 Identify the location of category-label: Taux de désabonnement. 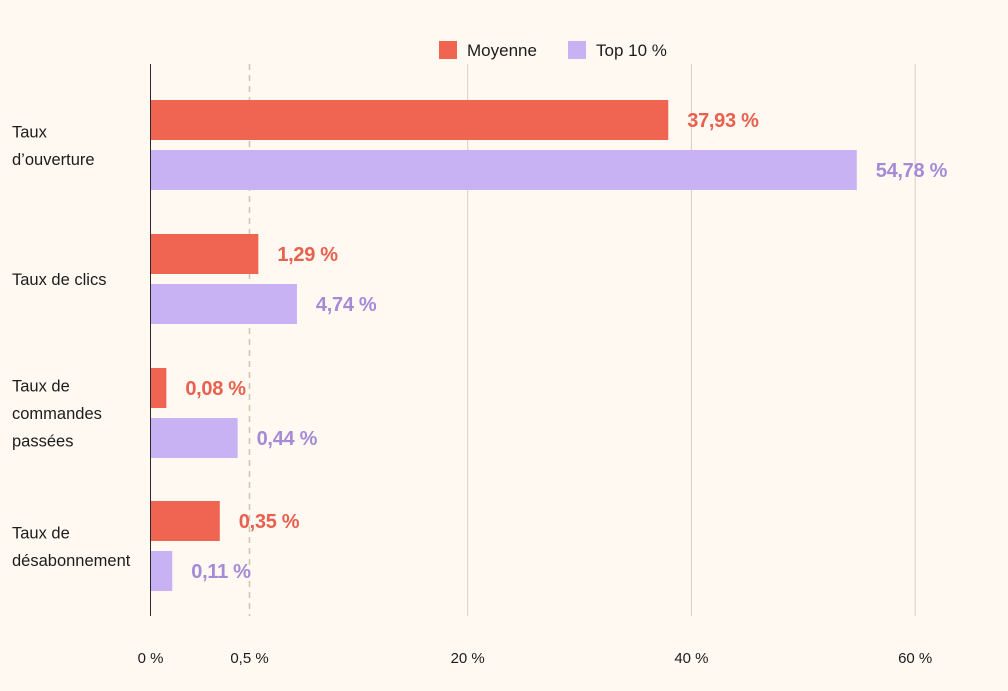
(71, 547).